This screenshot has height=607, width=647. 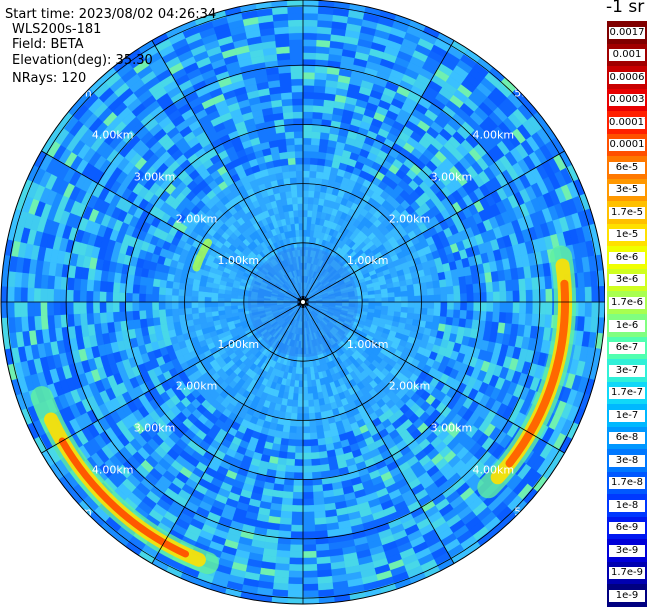 I want to click on colorbar-segment: 3e-9, so click(x=627, y=551).